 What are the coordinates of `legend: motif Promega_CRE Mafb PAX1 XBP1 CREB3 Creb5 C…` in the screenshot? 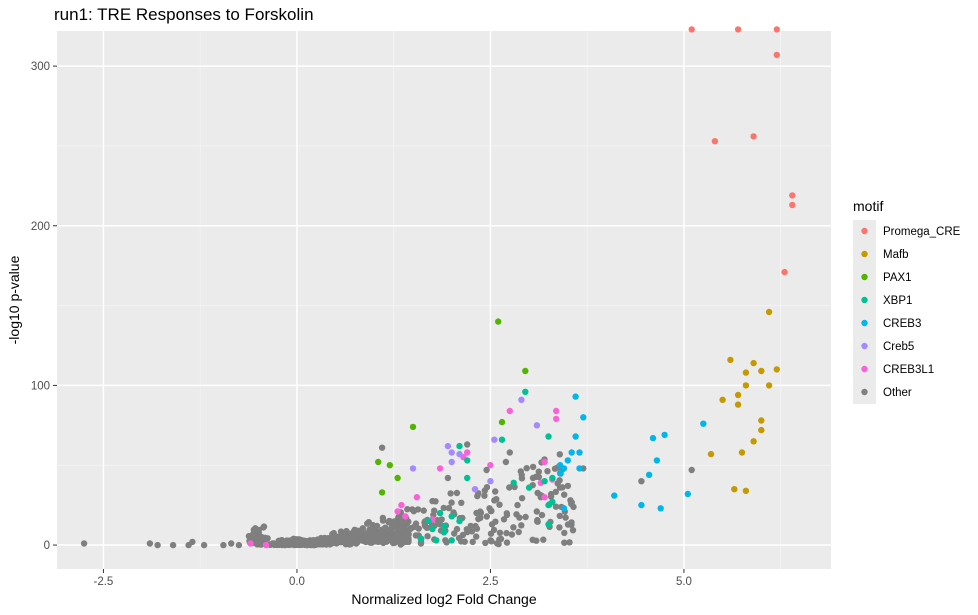 It's located at (907, 301).